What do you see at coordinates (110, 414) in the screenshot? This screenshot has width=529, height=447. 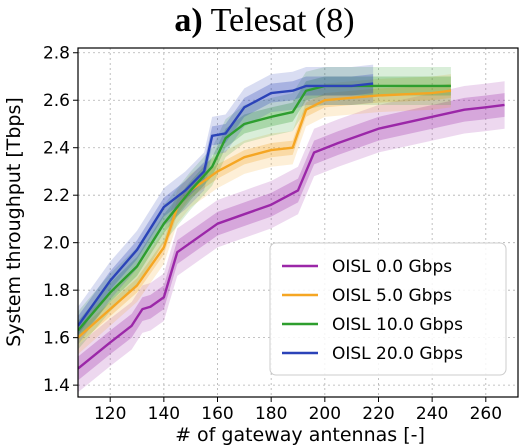 I see `x-tick-label: 120` at bounding box center [110, 414].